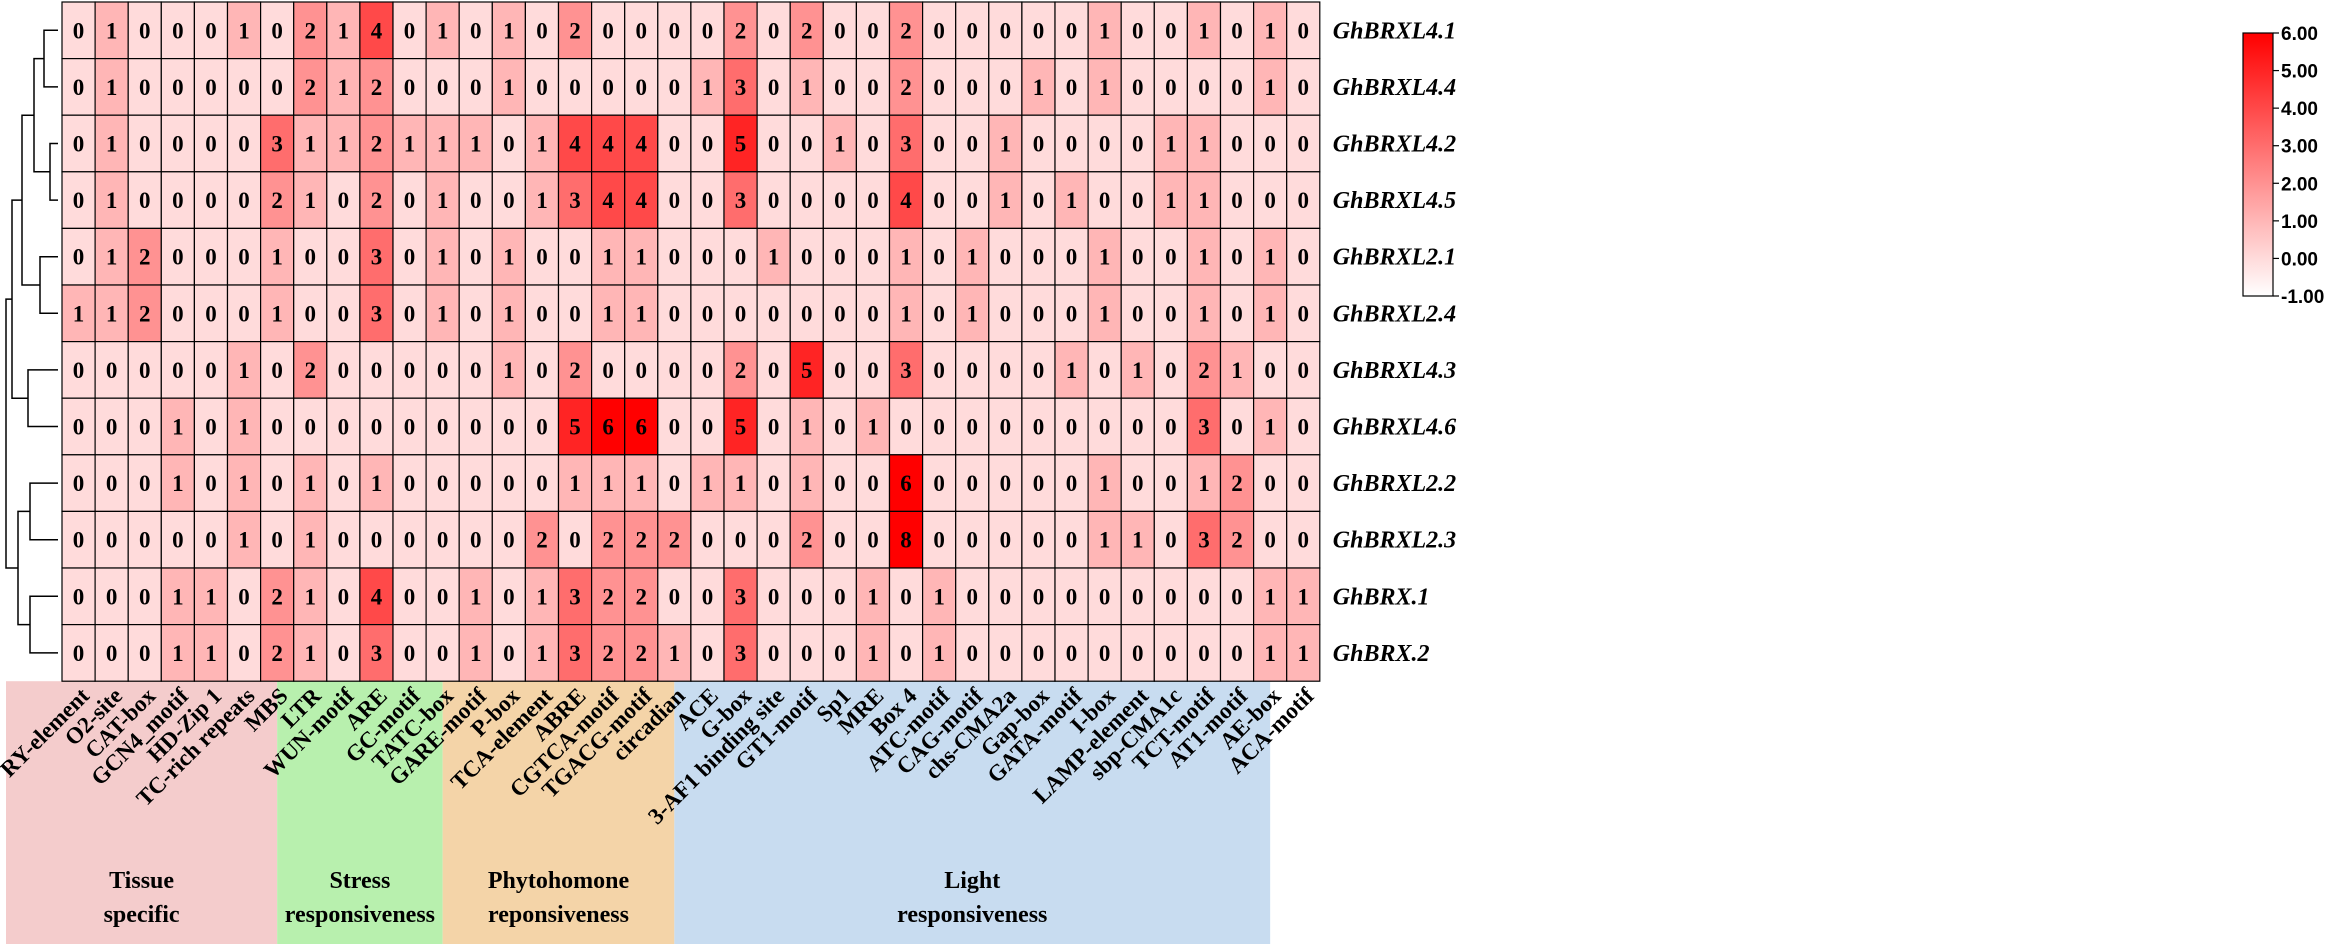 This screenshot has width=2336, height=952. Describe the element at coordinates (2299, 184) in the screenshot. I see `scale-tick-label: 2.00` at that location.